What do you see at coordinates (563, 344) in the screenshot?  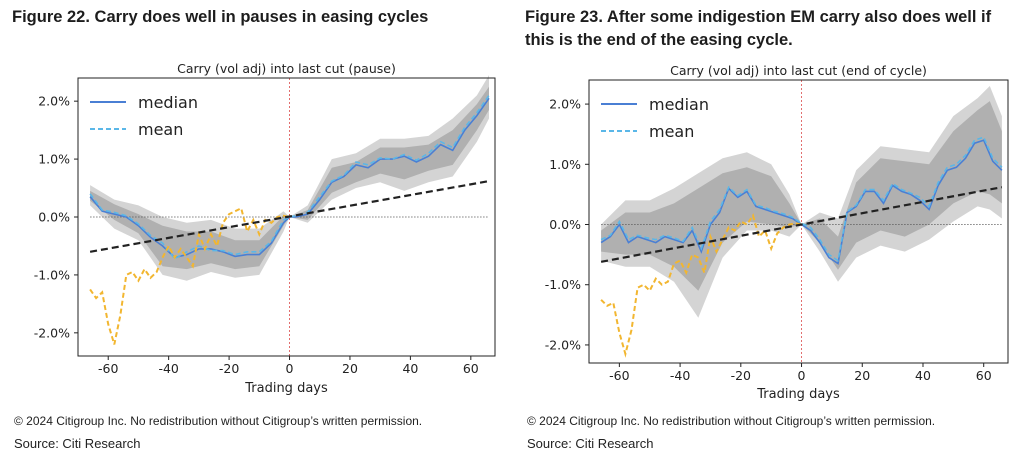 I see `fig23-ytick-label: -2.0%` at bounding box center [563, 344].